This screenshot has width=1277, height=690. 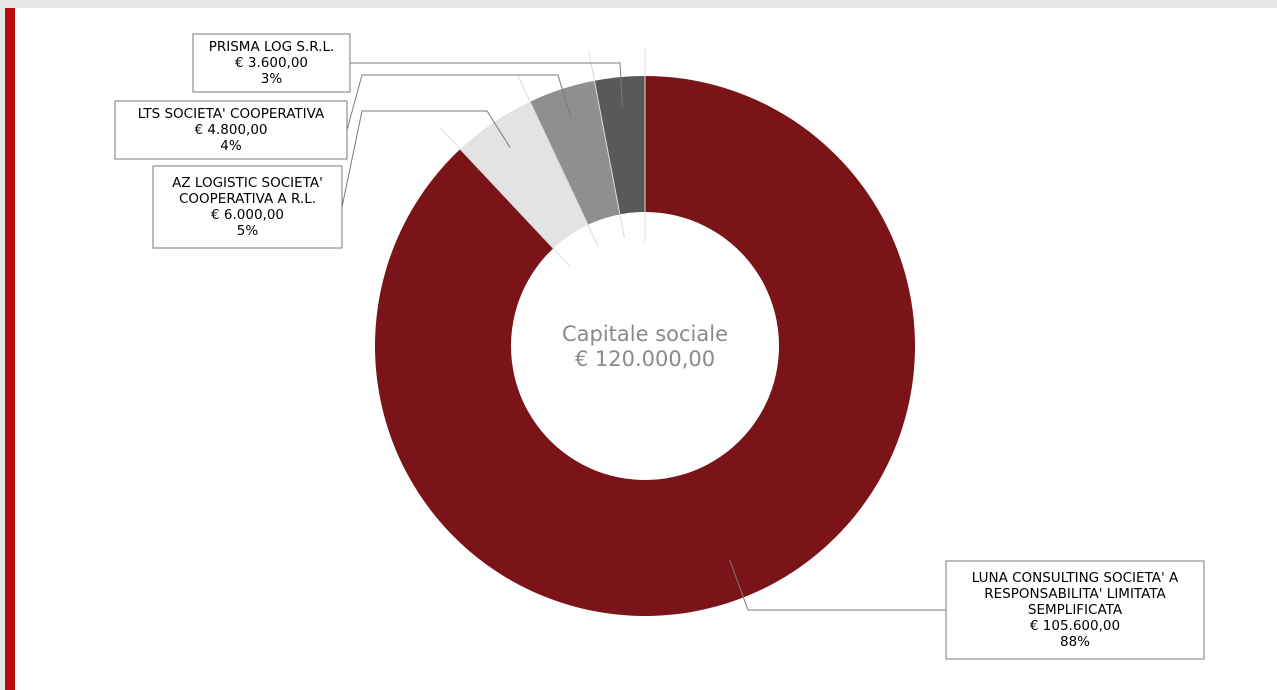 What do you see at coordinates (272, 47) in the screenshot?
I see `callout-name-line: PRISMA LOG S.R.L.` at bounding box center [272, 47].